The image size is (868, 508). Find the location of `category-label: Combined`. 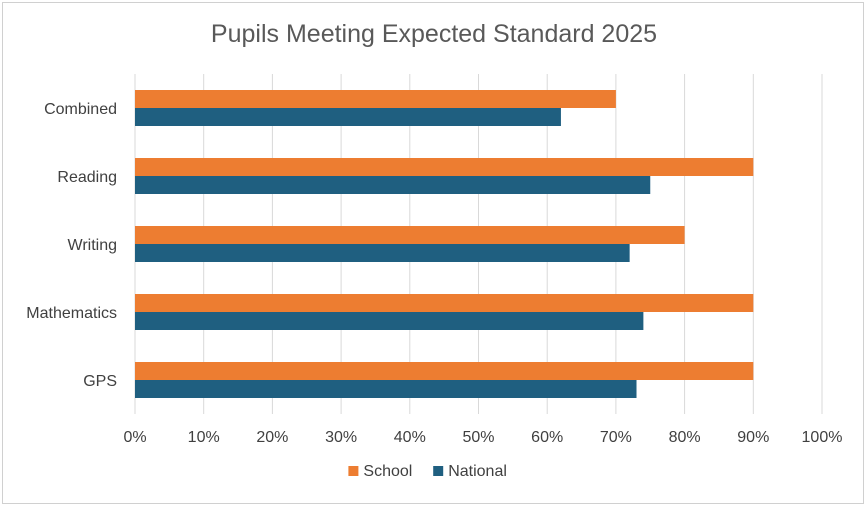

category-label: Combined is located at coordinates (80, 109).